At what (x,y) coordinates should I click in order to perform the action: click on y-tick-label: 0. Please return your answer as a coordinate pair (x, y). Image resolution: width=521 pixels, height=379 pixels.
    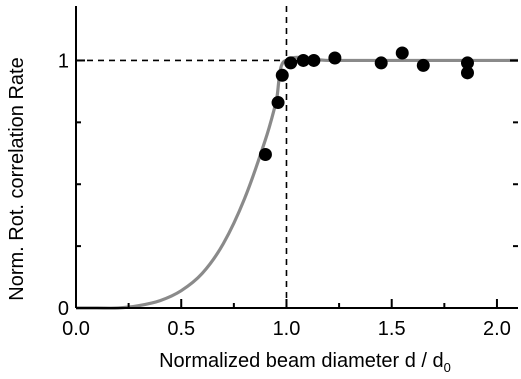
    Looking at the image, I should click on (63, 309).